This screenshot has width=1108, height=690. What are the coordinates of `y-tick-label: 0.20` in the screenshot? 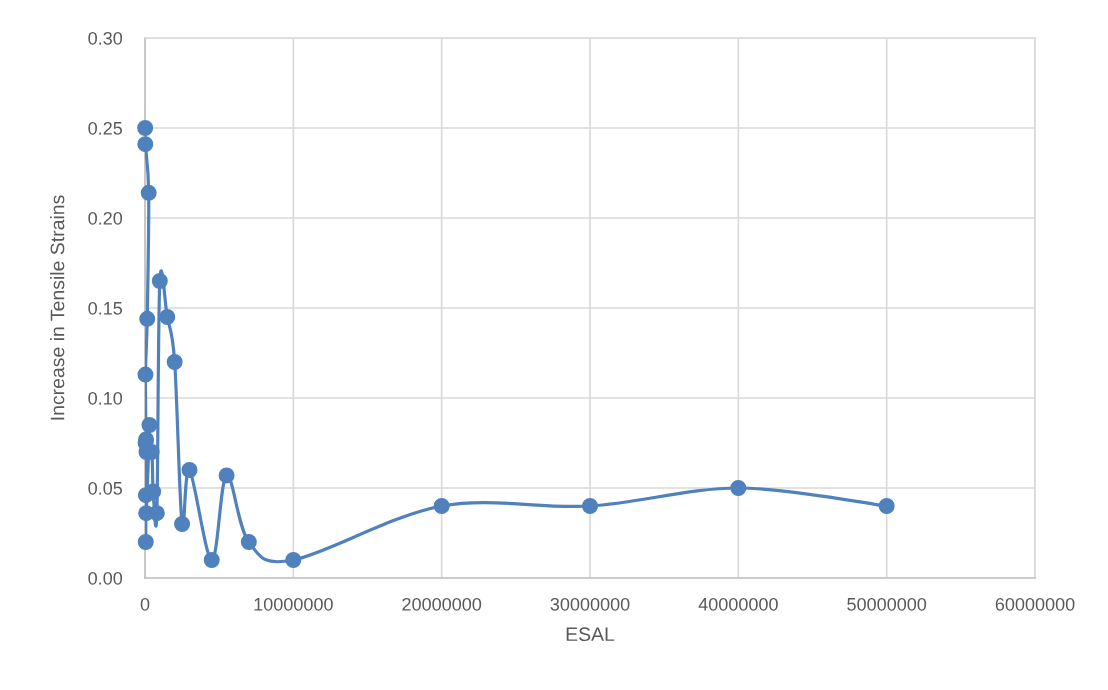 It's located at (105, 218).